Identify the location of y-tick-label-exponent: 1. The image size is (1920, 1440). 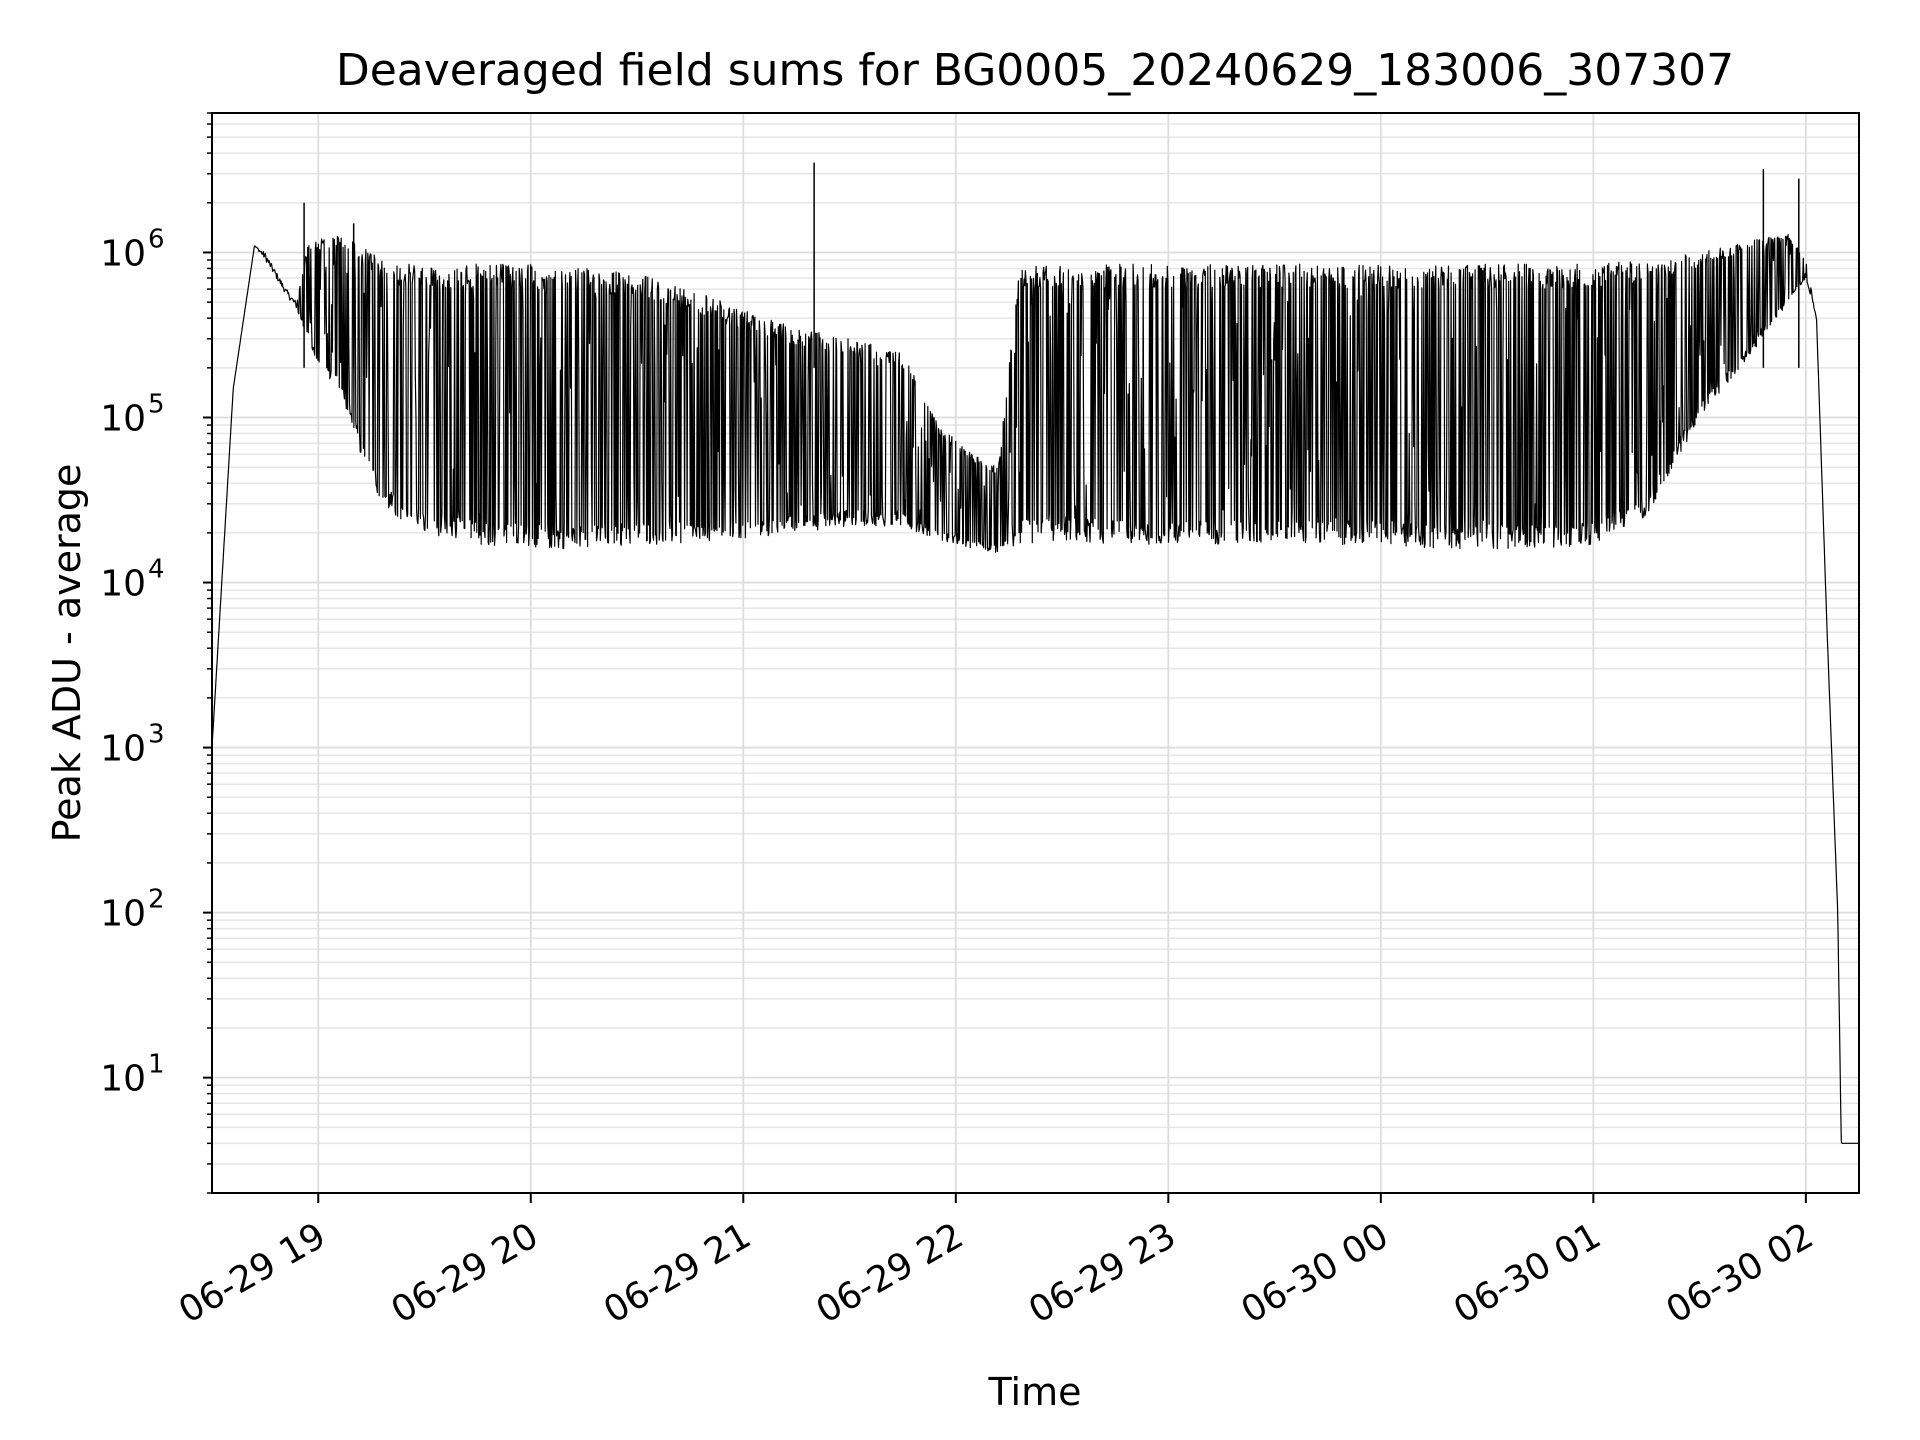
(156, 1065).